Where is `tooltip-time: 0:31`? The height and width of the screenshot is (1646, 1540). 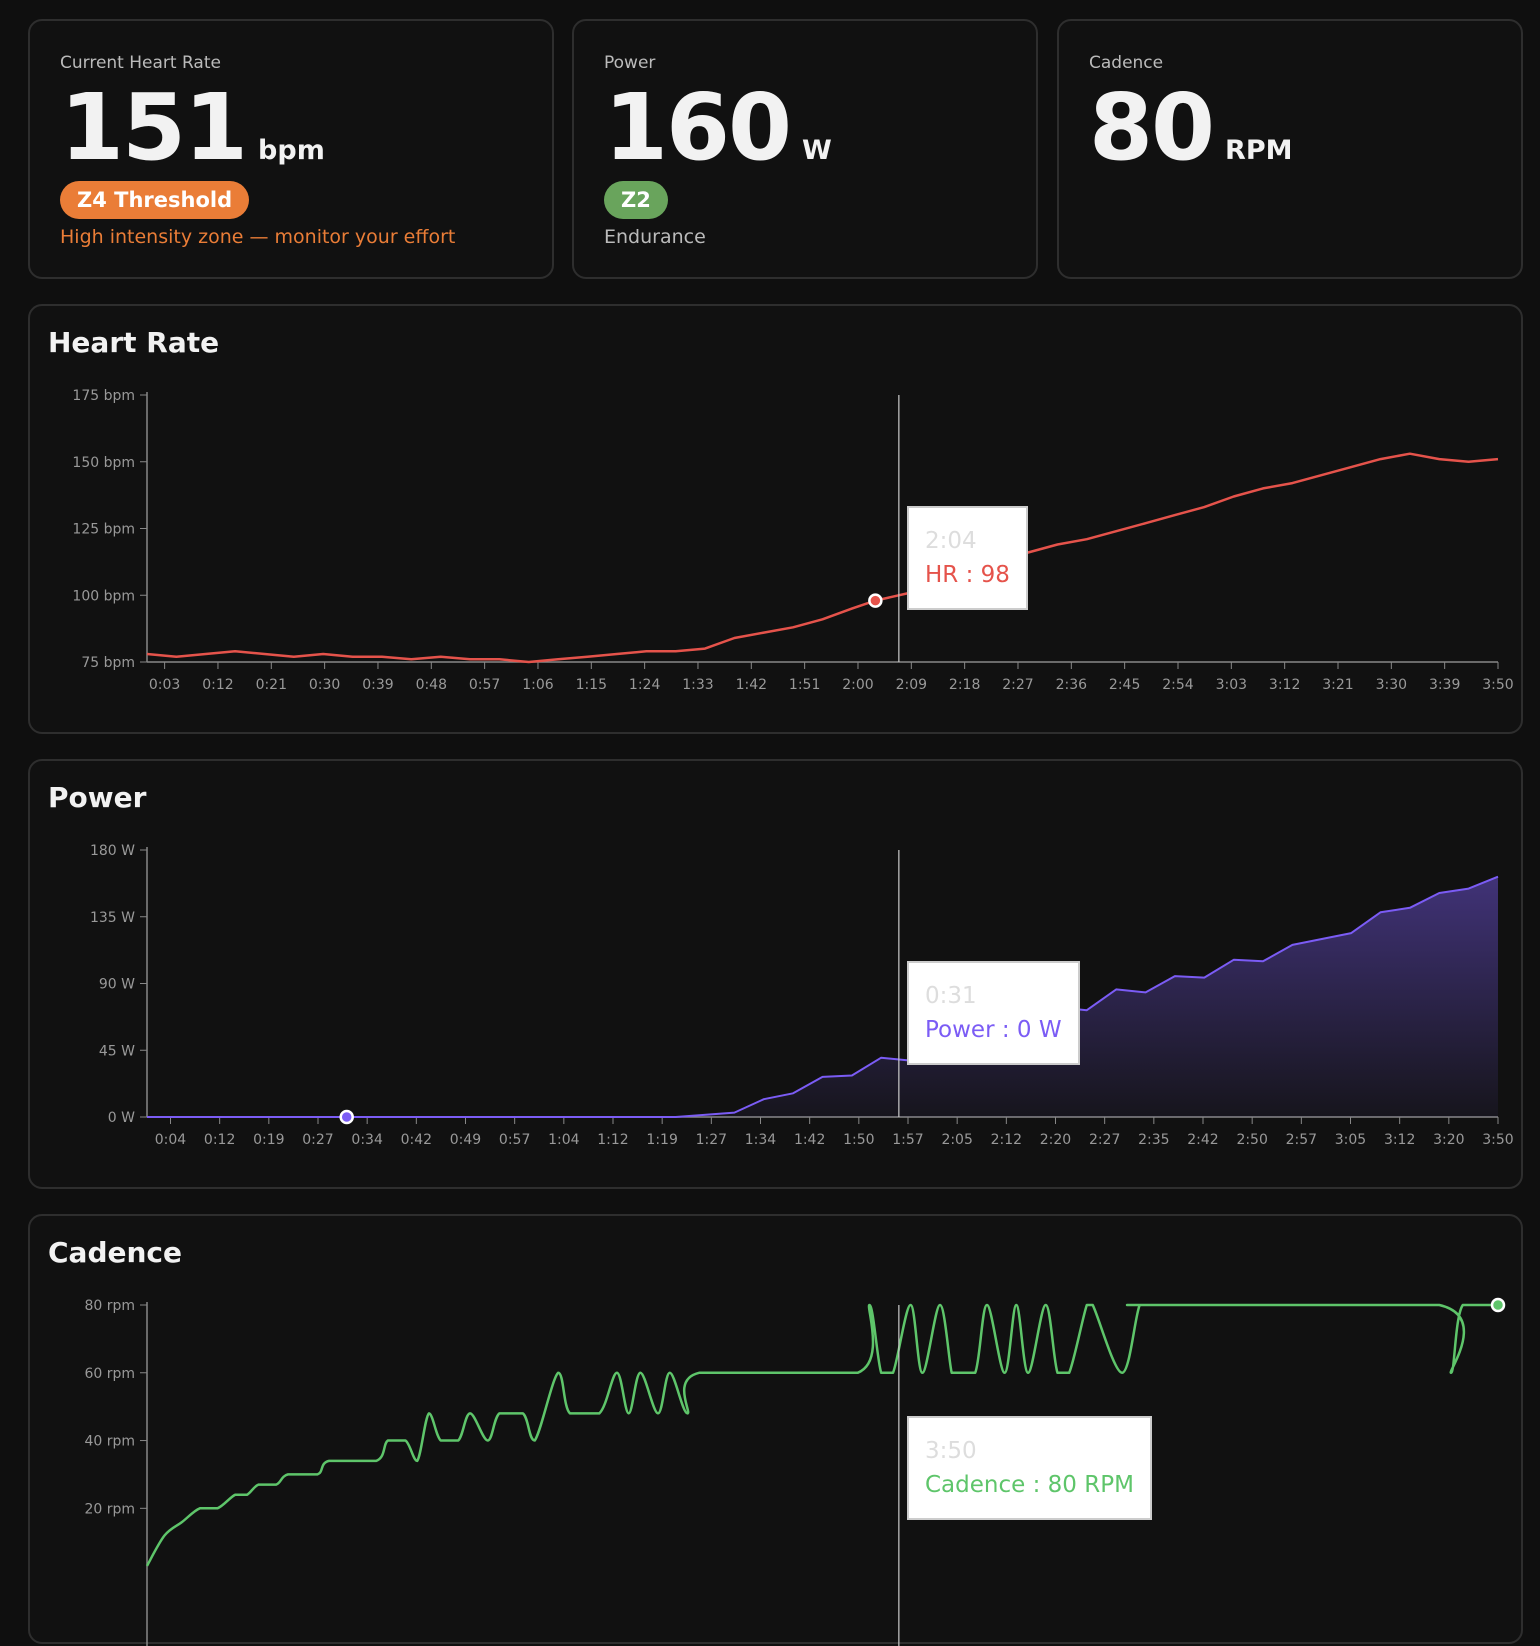
tooltip-time: 0:31 is located at coordinates (951, 996).